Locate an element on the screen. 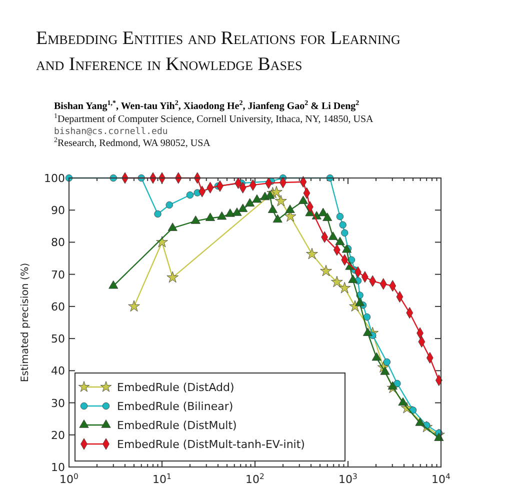 The image size is (506, 503). text: bishan@cs.cornell.edu is located at coordinates (111, 132).